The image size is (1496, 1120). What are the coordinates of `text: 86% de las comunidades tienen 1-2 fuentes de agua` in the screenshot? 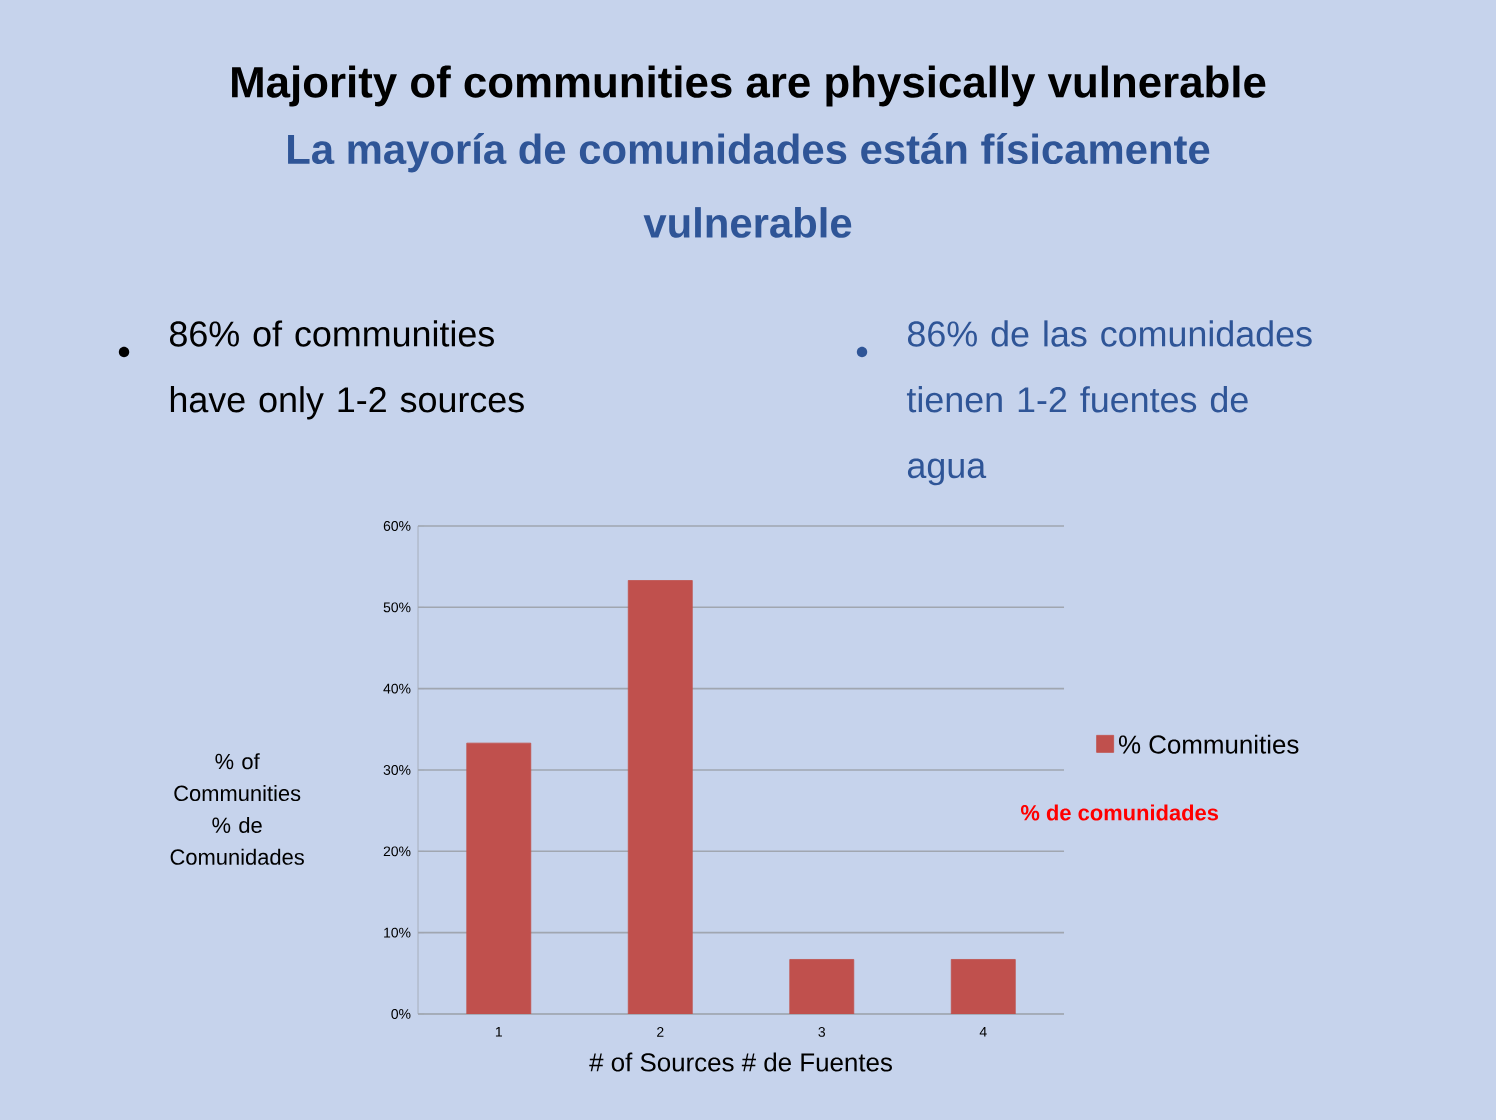 It's located at (1109, 403).